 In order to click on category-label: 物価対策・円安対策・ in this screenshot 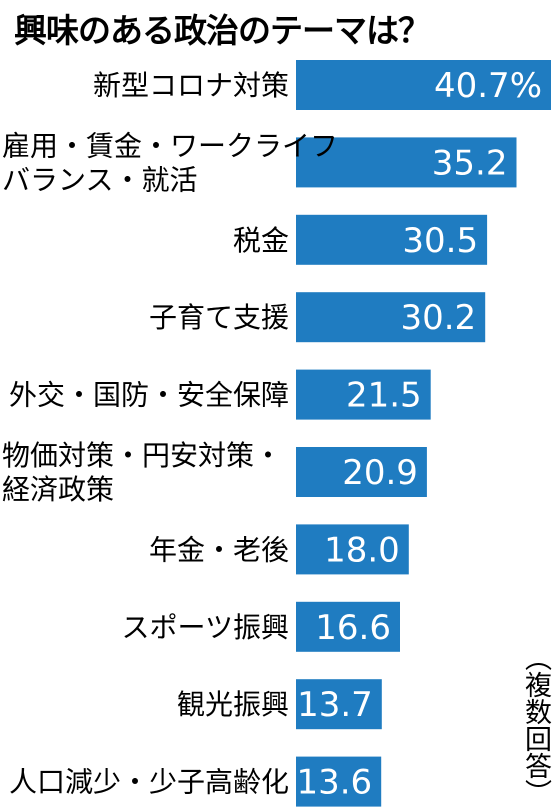, I will do `click(142, 455)`.